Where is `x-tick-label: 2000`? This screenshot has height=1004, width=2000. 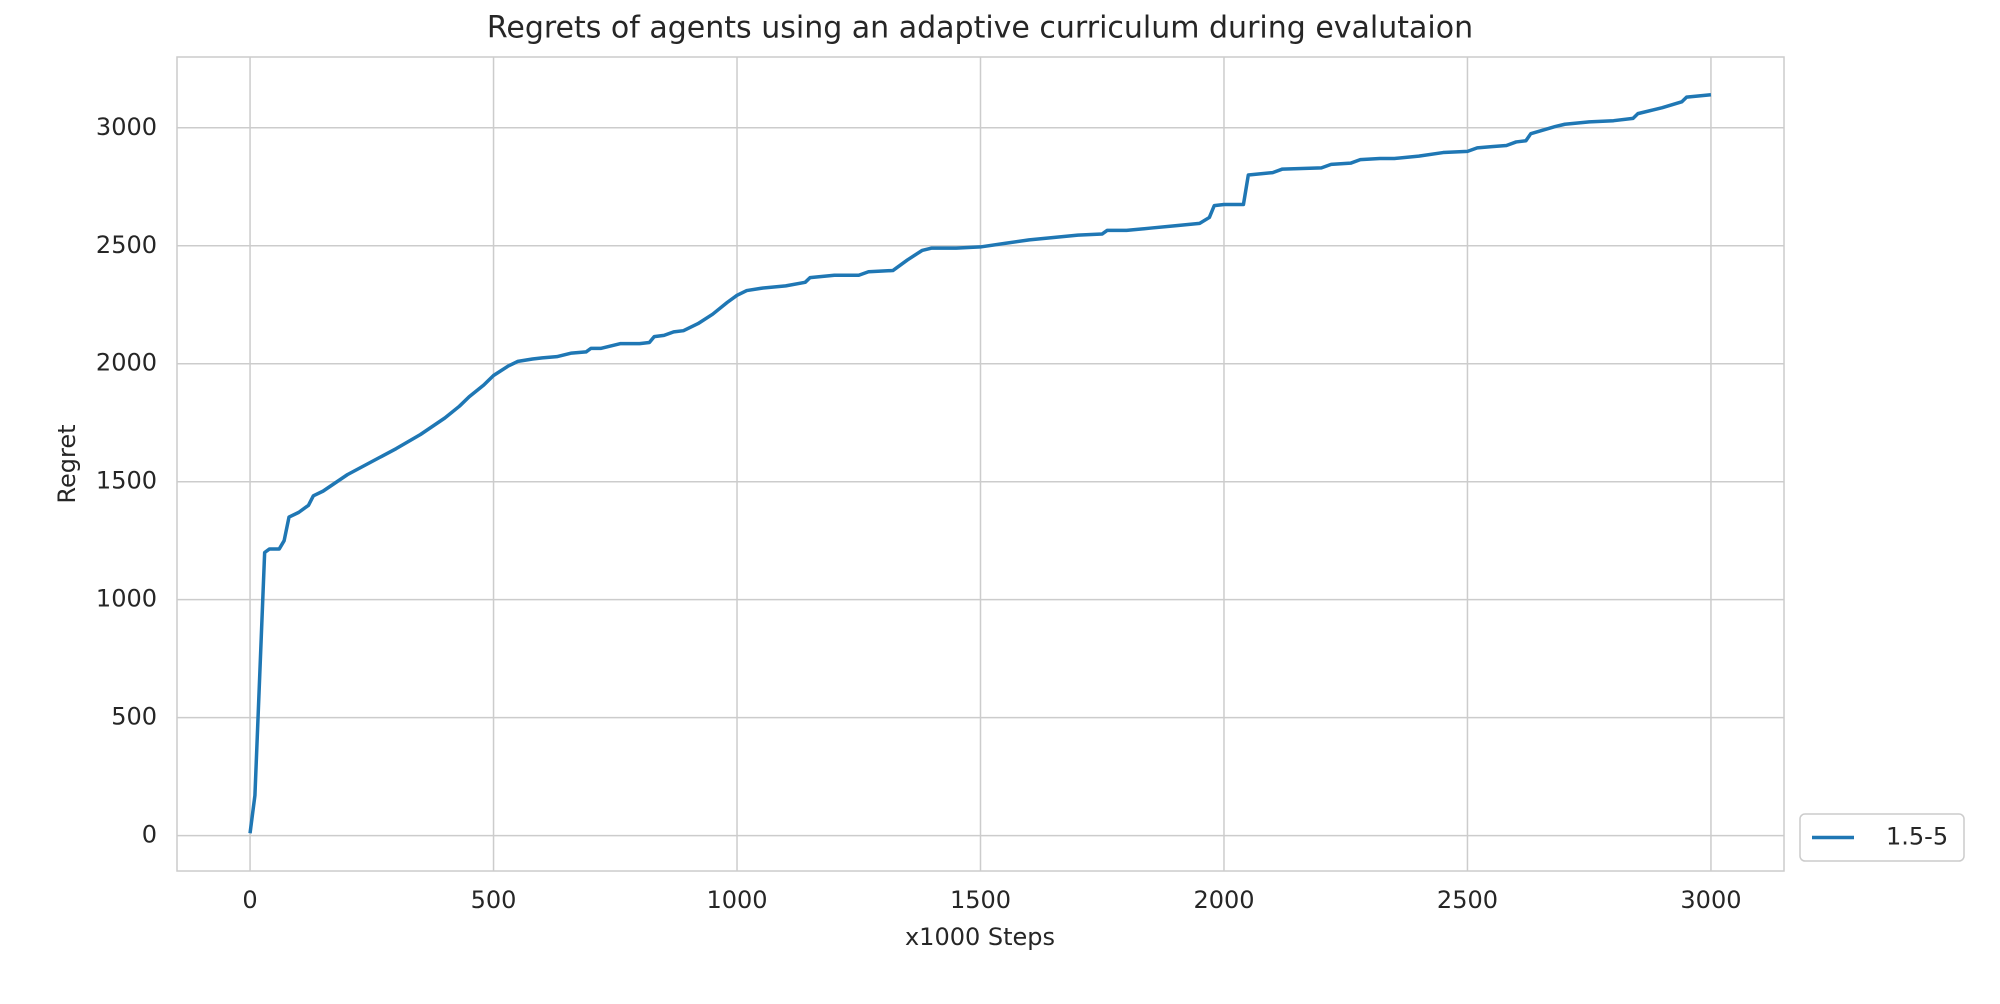
x-tick-label: 2000 is located at coordinates (1223, 900).